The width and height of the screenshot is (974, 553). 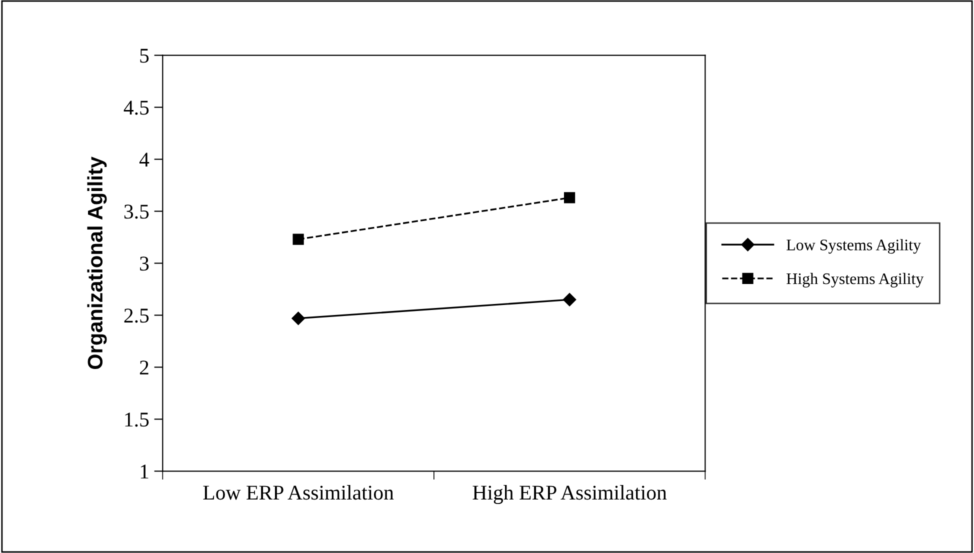 I want to click on y-tick-label: 4, so click(x=144, y=159).